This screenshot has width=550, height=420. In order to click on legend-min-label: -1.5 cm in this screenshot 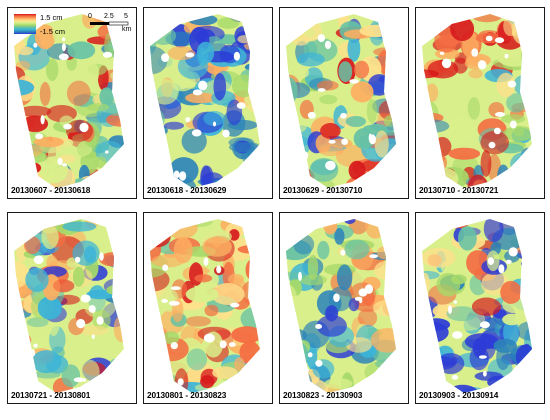, I will do `click(53, 31)`.